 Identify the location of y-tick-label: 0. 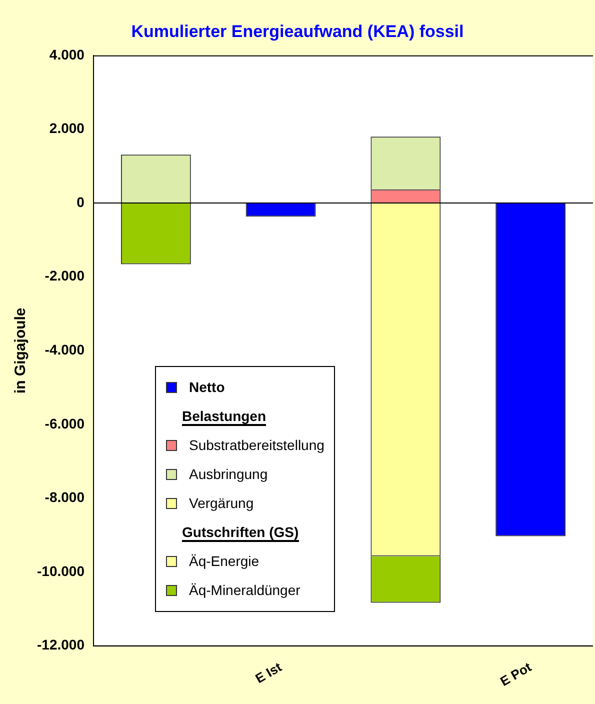
(80, 202).